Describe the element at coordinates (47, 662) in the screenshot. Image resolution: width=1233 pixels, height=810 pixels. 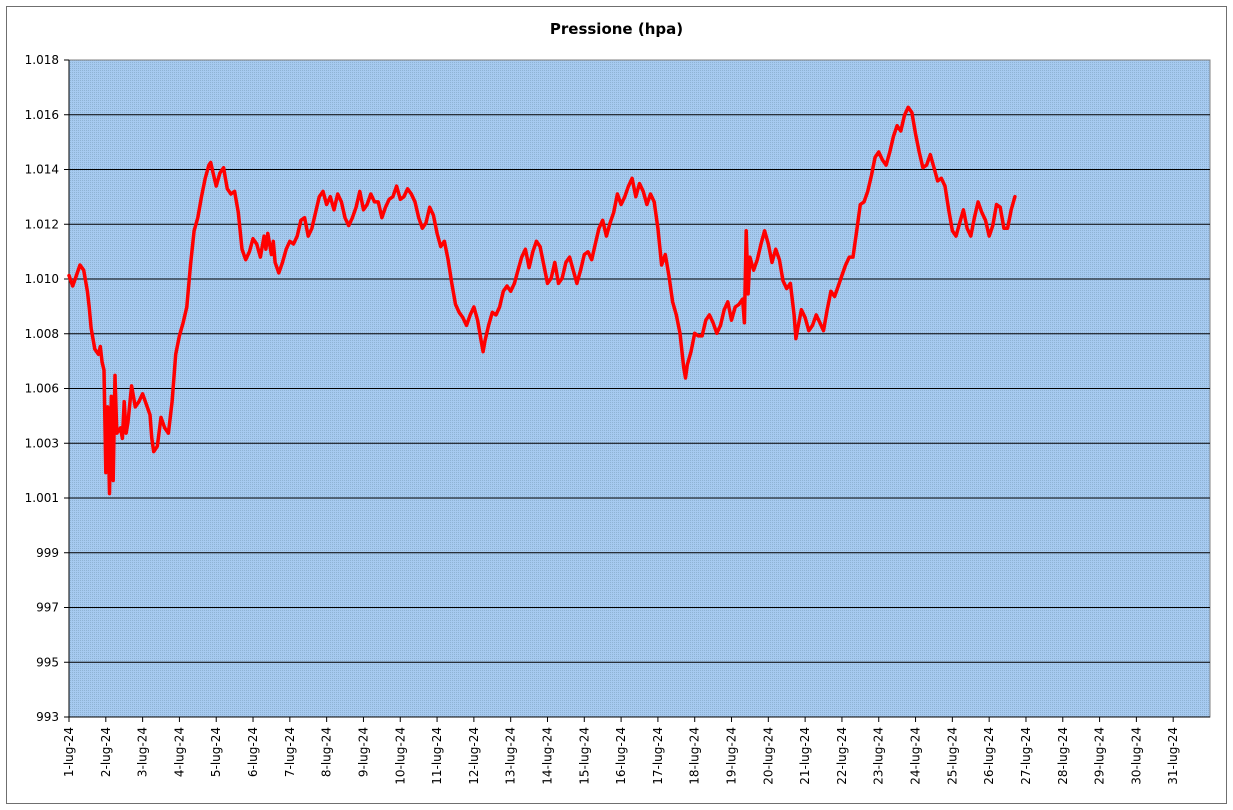
I see `y-tick-label: 995` at that location.